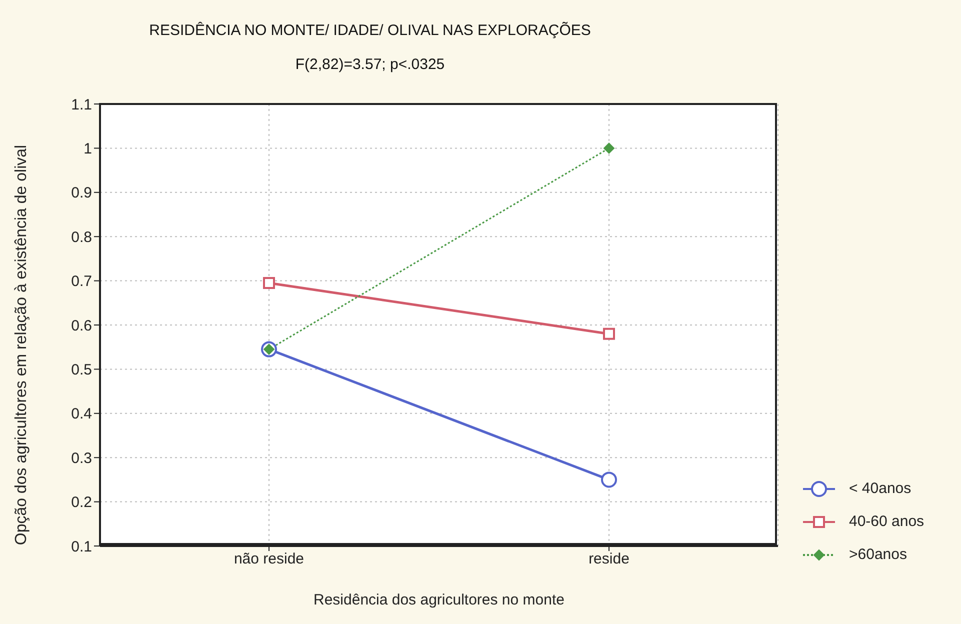  Describe the element at coordinates (370, 30) in the screenshot. I see `chart-title: RESIDÊNCIA NO MONTE/ IDADE/ OLIVAL NAS EXPLORAÇÕES` at that location.